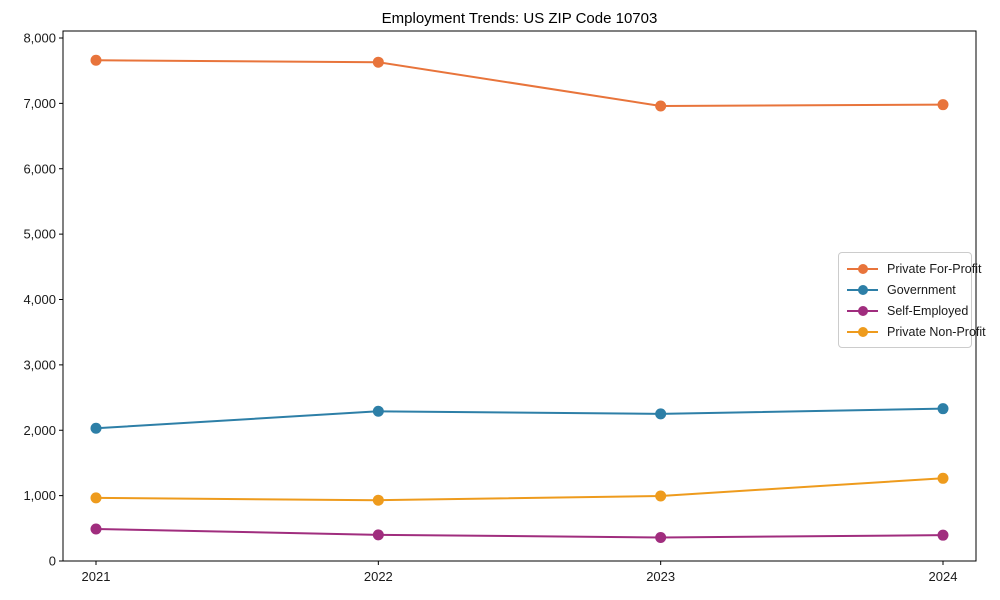  Describe the element at coordinates (39, 364) in the screenshot. I see `y-tick-label: 3,000` at that location.